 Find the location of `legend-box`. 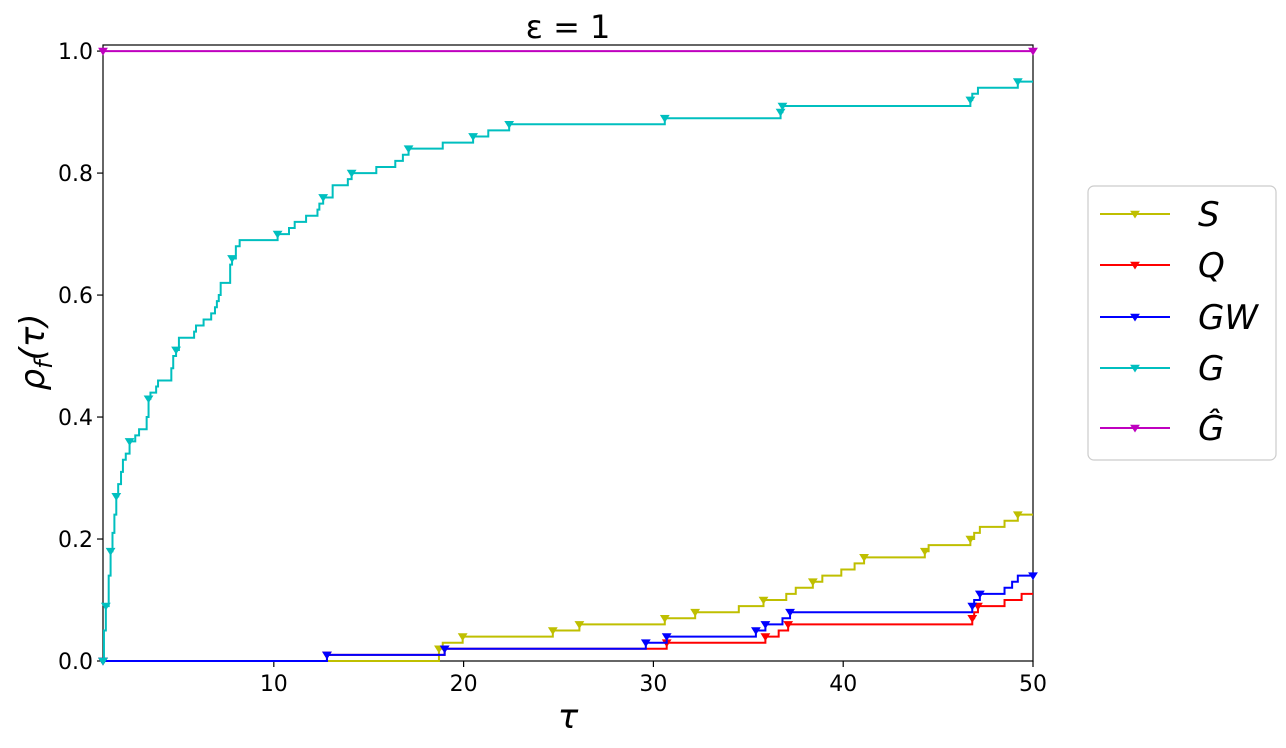

legend-box is located at coordinates (1182, 323).